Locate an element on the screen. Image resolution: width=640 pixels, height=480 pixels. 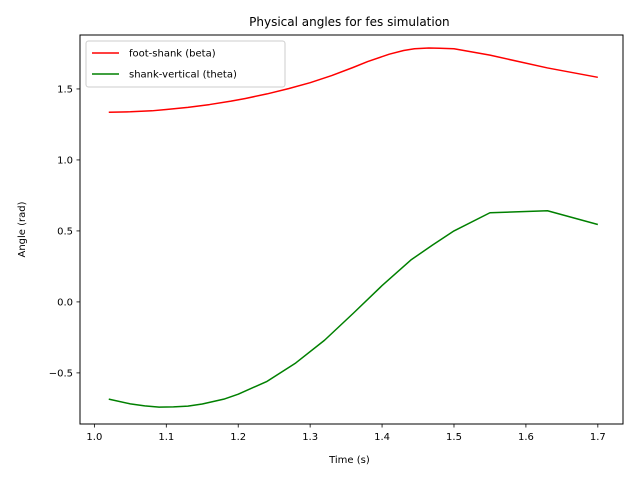
y-tick-label: 0.0 is located at coordinates (65, 302).